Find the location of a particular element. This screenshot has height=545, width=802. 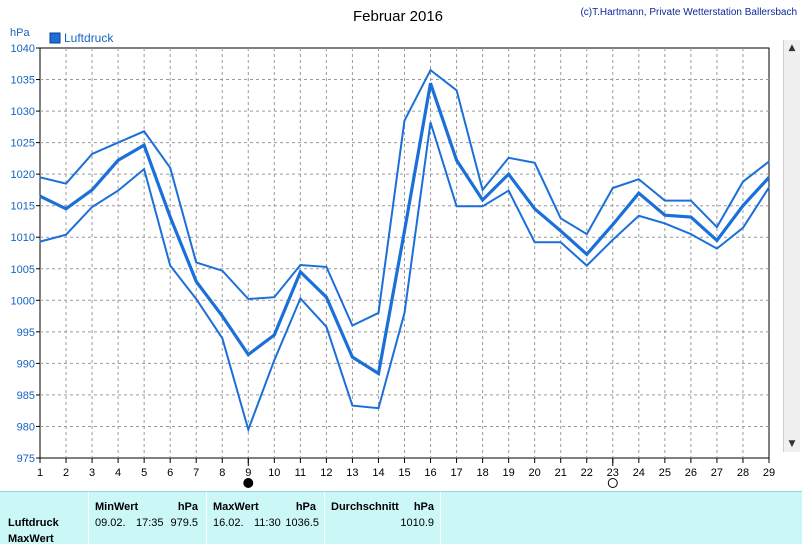

min-unit: hPa is located at coordinates (187, 507).